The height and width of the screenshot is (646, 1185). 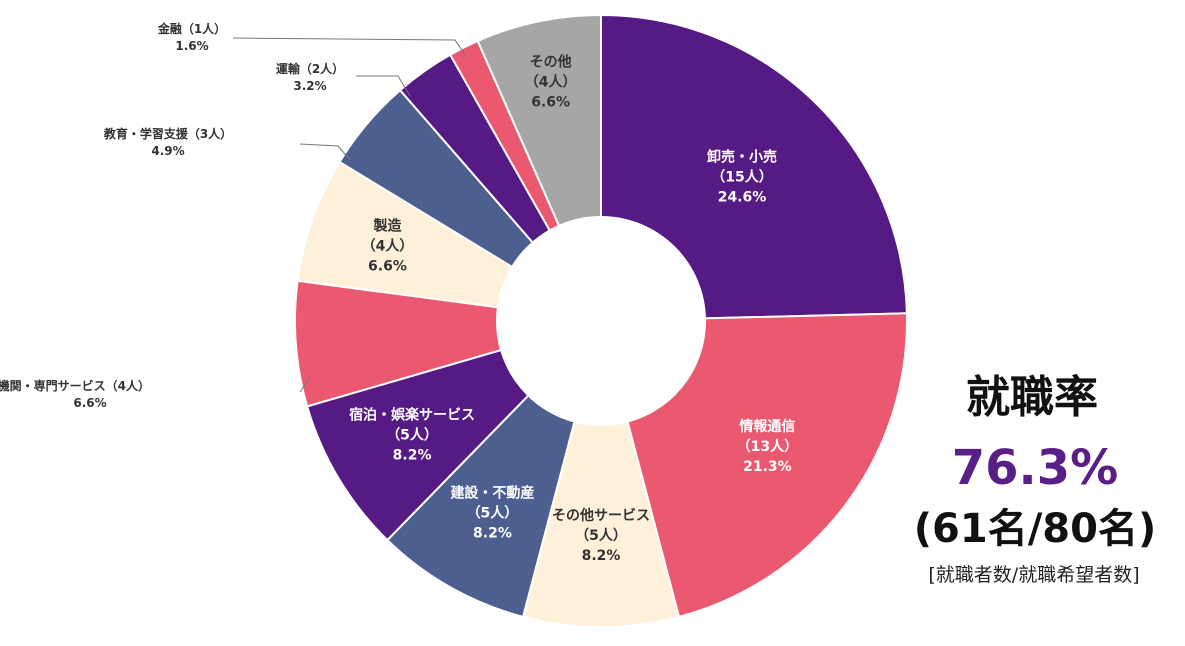 What do you see at coordinates (191, 46) in the screenshot?
I see `slice-percent: 1.6%` at bounding box center [191, 46].